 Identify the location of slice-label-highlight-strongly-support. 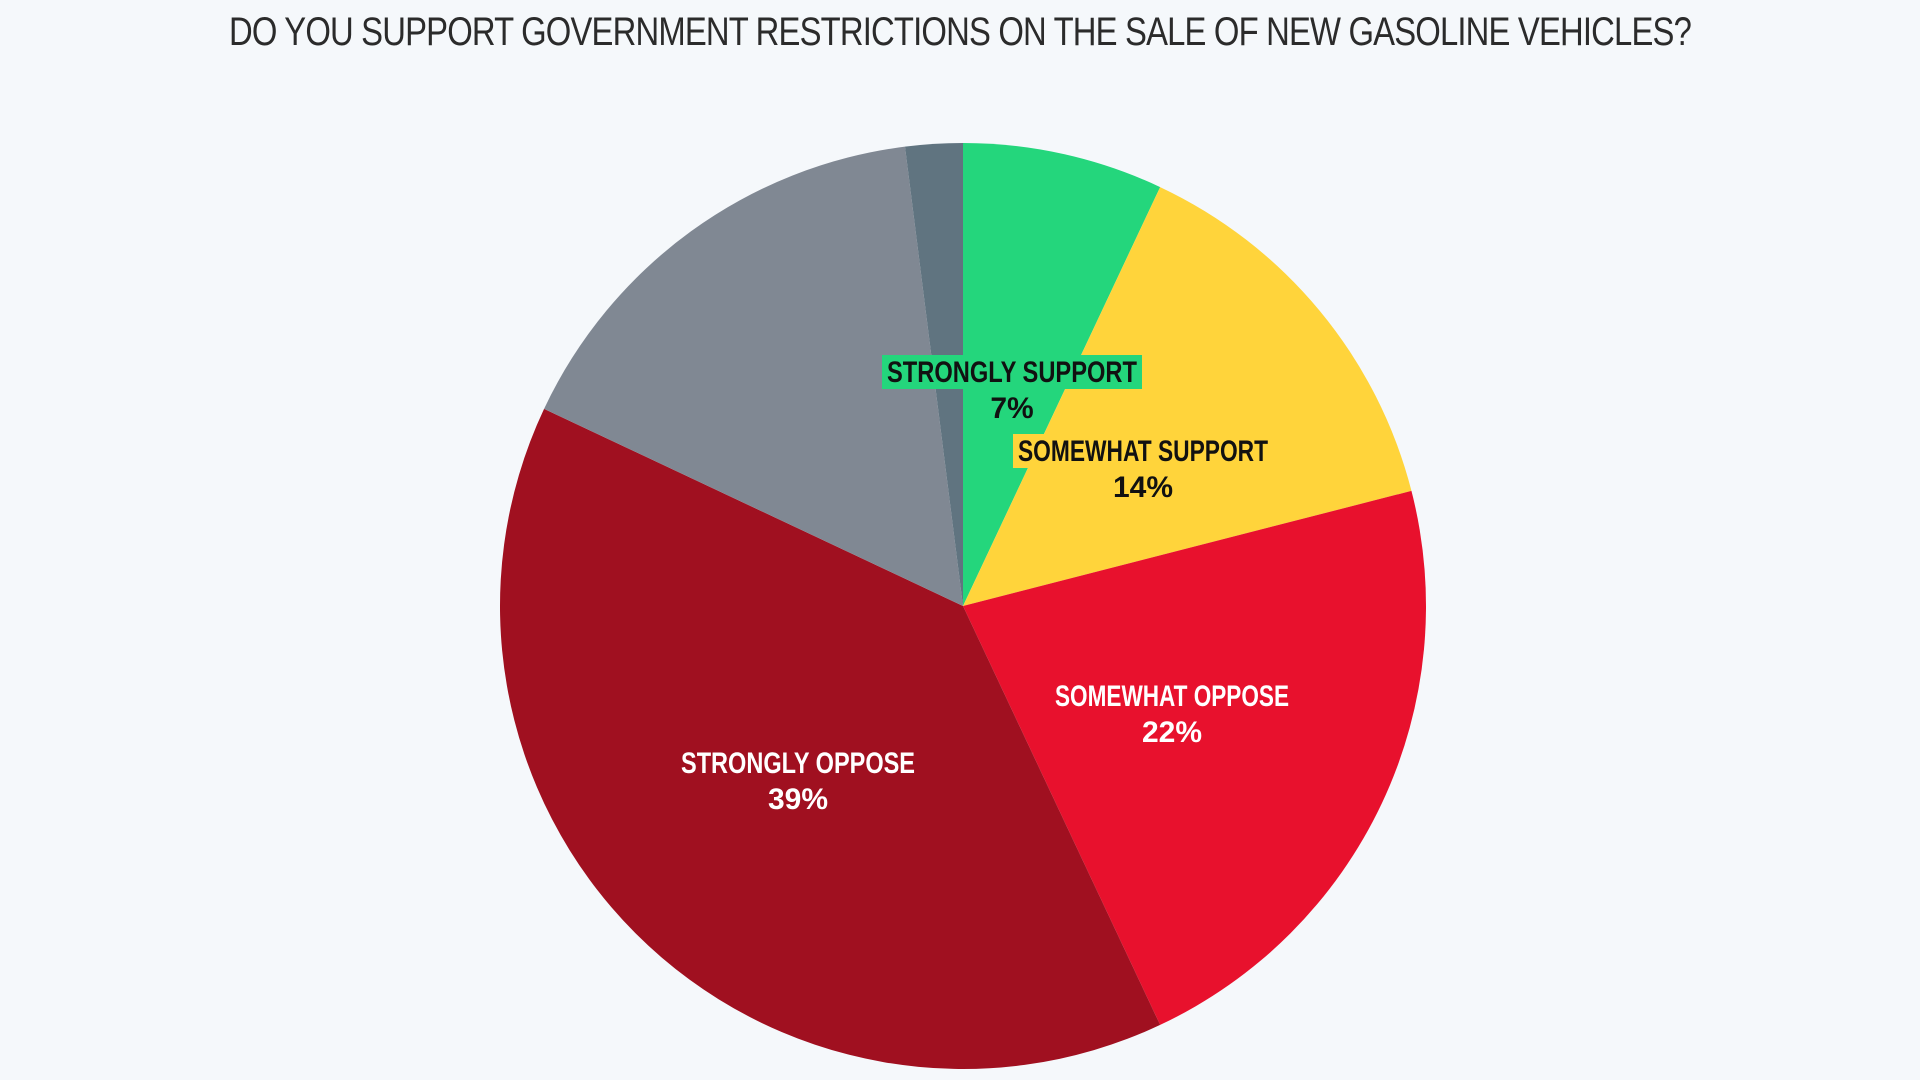
(1012, 372).